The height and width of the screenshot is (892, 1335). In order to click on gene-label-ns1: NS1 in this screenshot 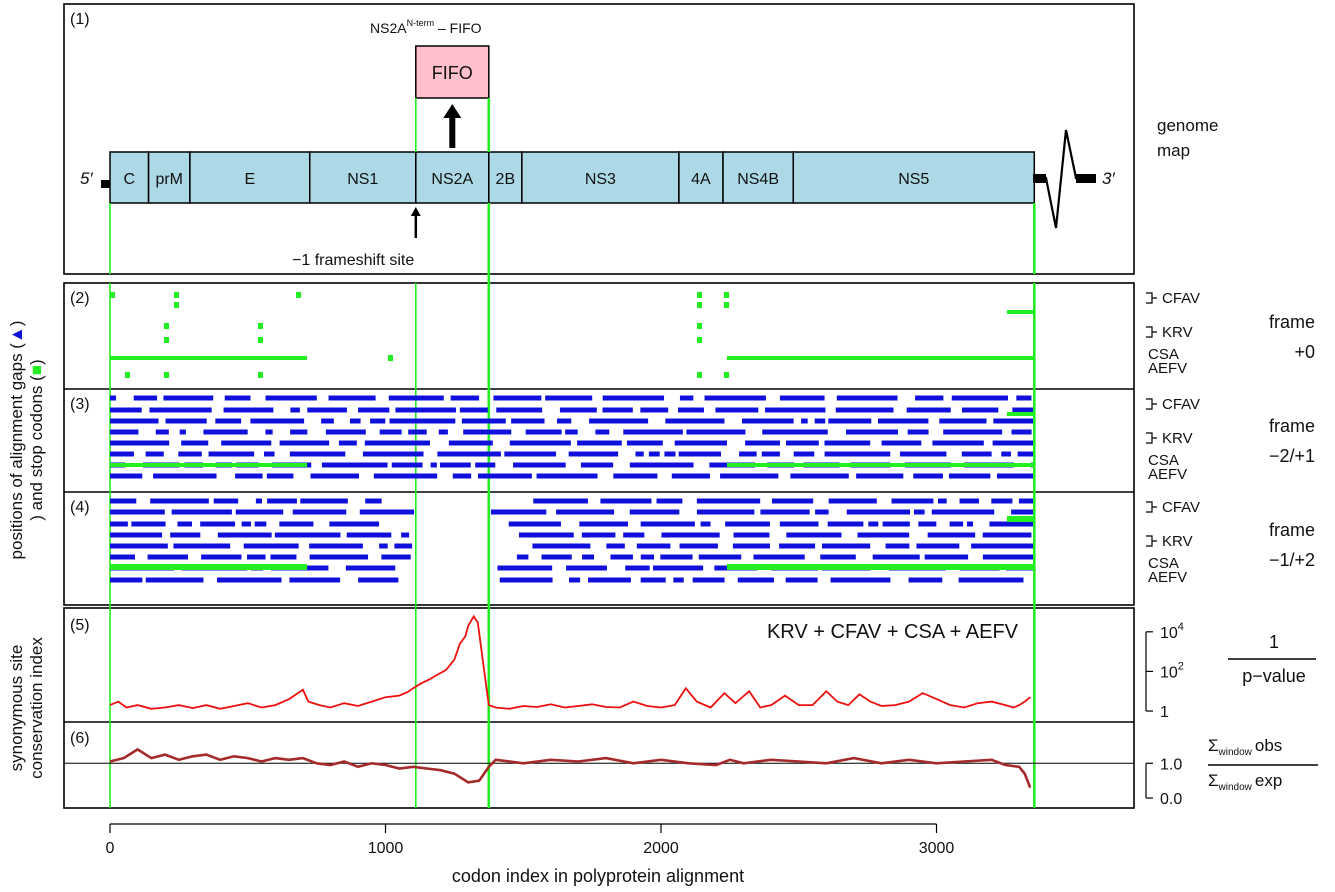, I will do `click(362, 179)`.